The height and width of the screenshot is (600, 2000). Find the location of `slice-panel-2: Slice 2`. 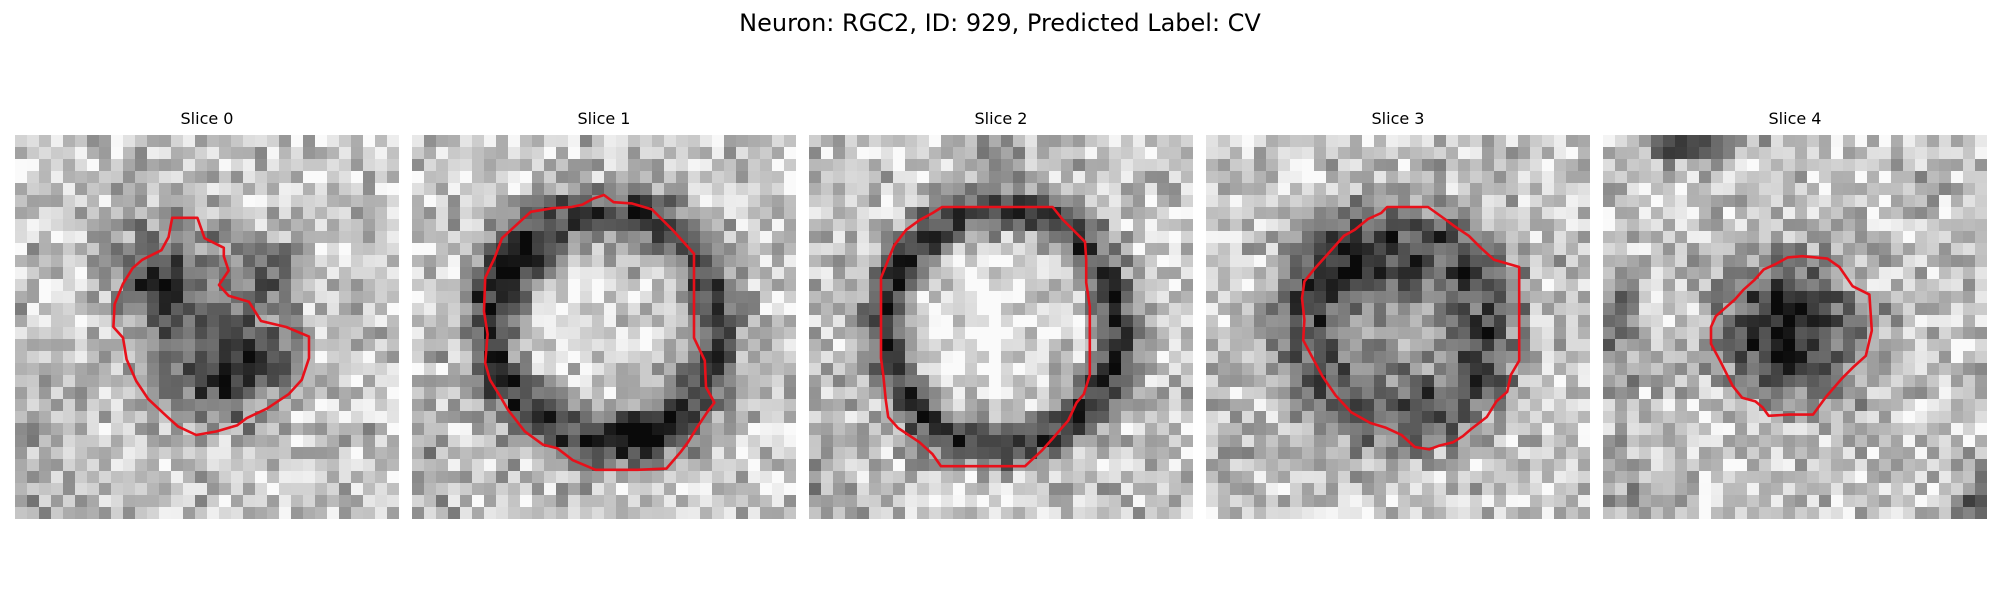

slice-panel-2: Slice 2 is located at coordinates (1001, 313).